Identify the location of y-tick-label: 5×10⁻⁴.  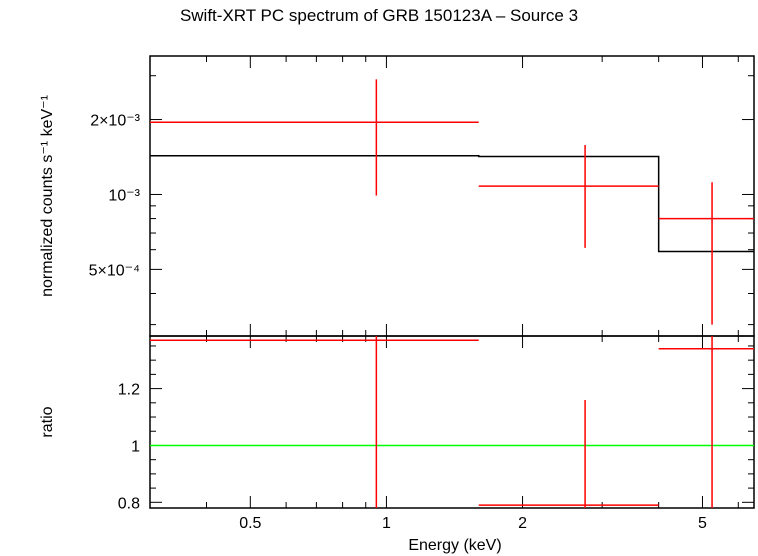
(114, 270).